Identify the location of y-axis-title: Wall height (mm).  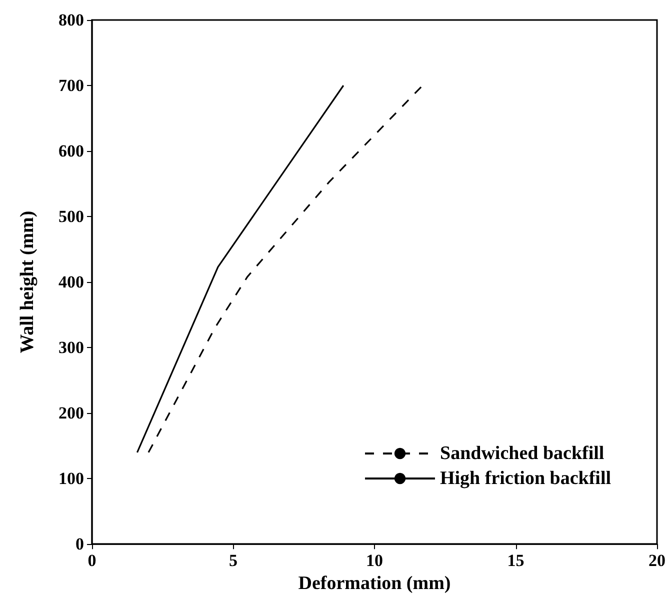
(27, 282).